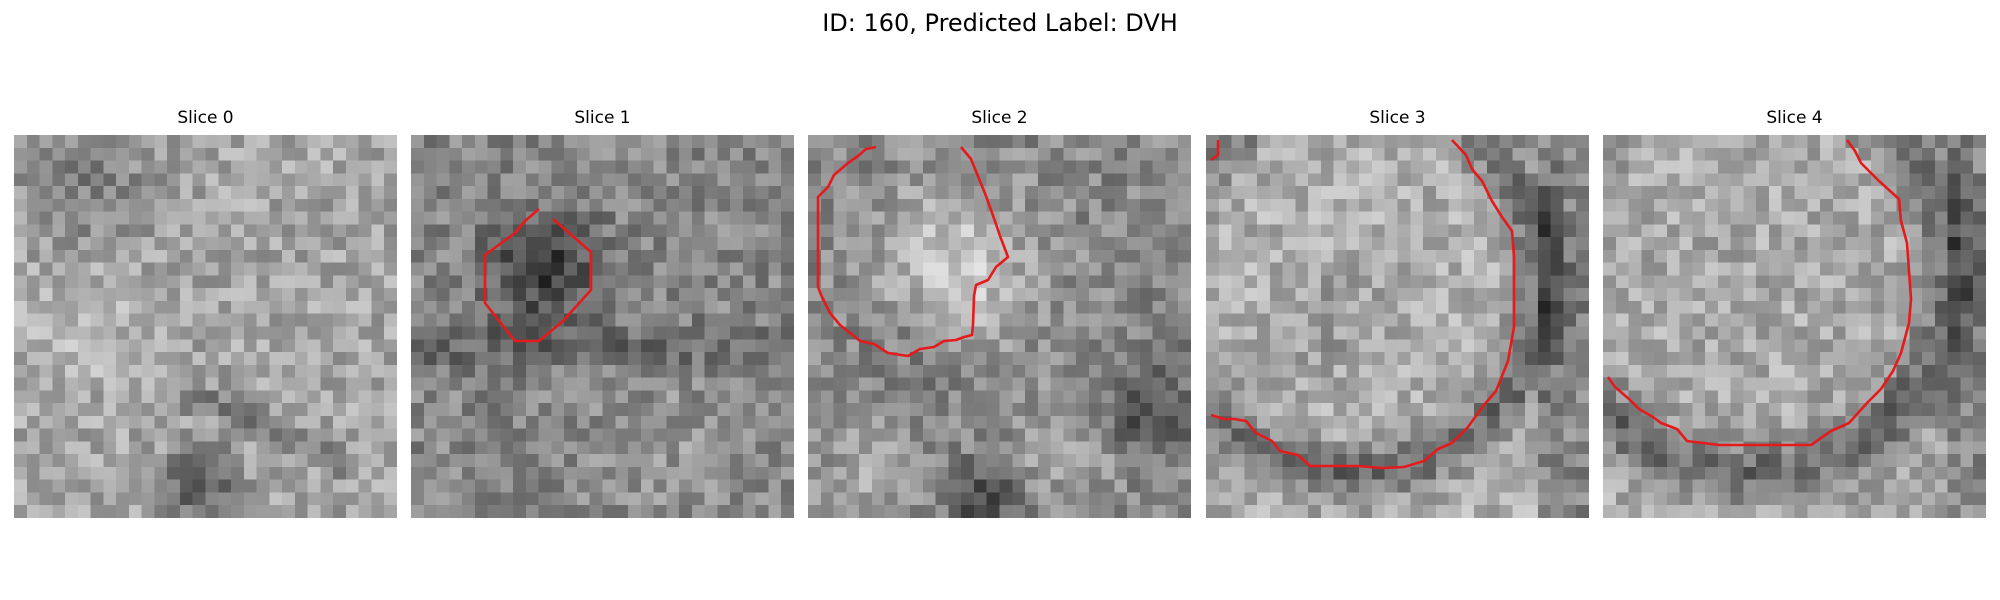  What do you see at coordinates (999, 118) in the screenshot?
I see `slice-title: Slice 2` at bounding box center [999, 118].